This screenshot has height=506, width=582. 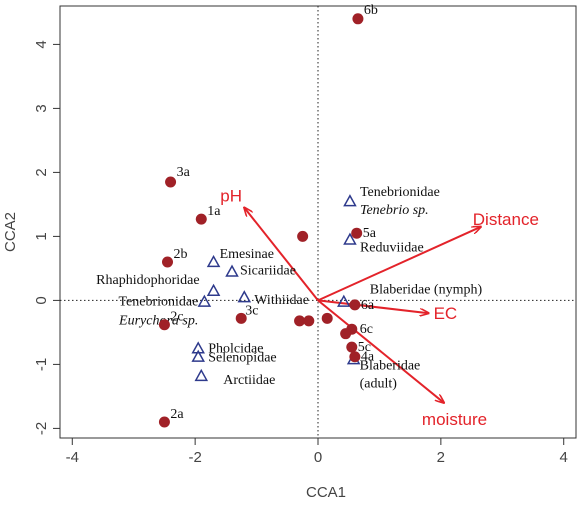 I want to click on taxon-label: Reduviidae, so click(x=392, y=248).